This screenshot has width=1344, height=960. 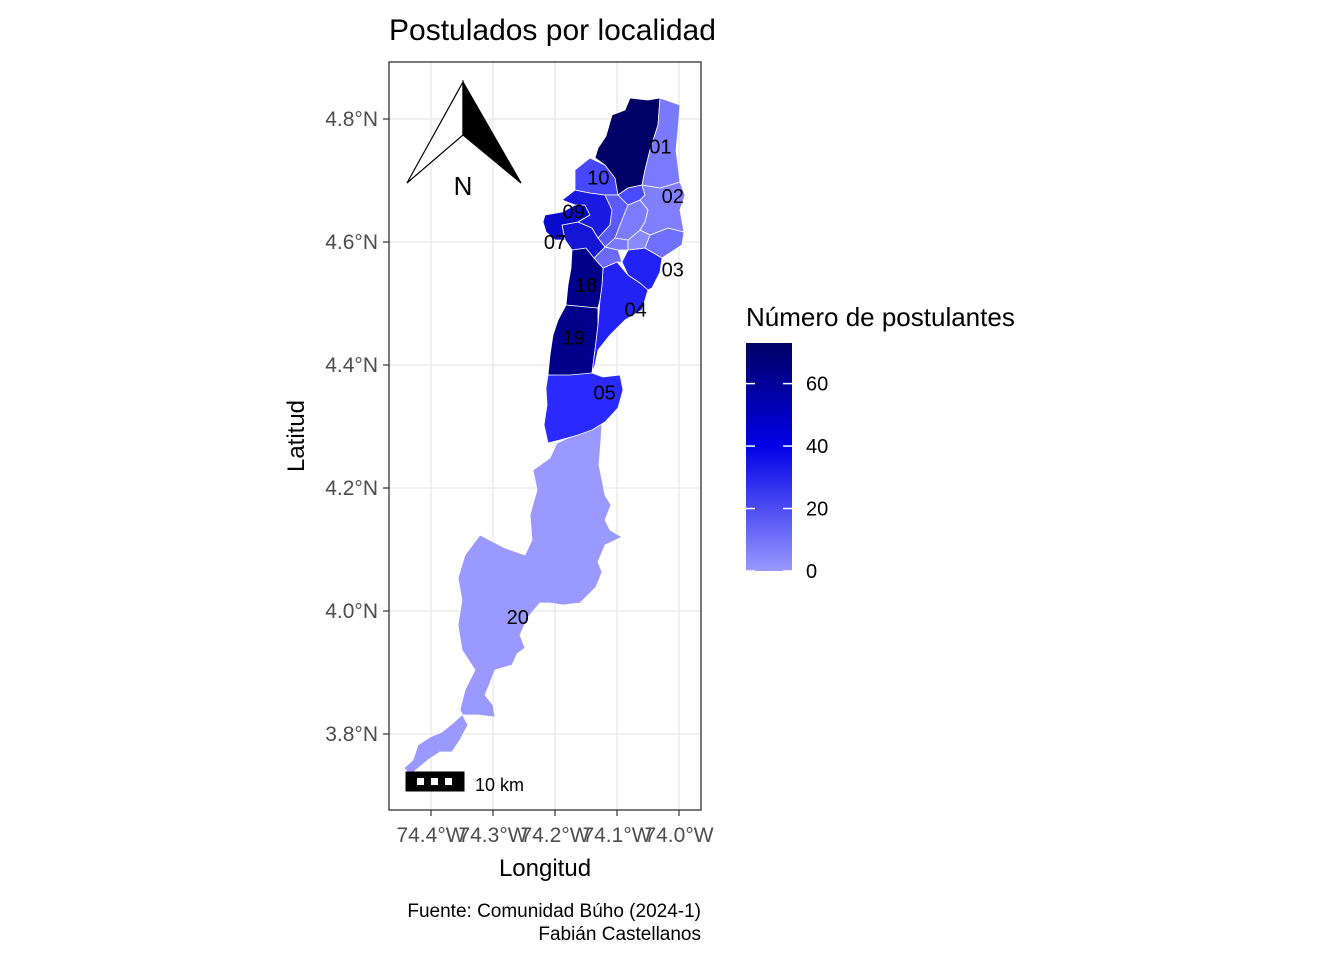 I want to click on legend-tick-label: 0, so click(x=811, y=572).